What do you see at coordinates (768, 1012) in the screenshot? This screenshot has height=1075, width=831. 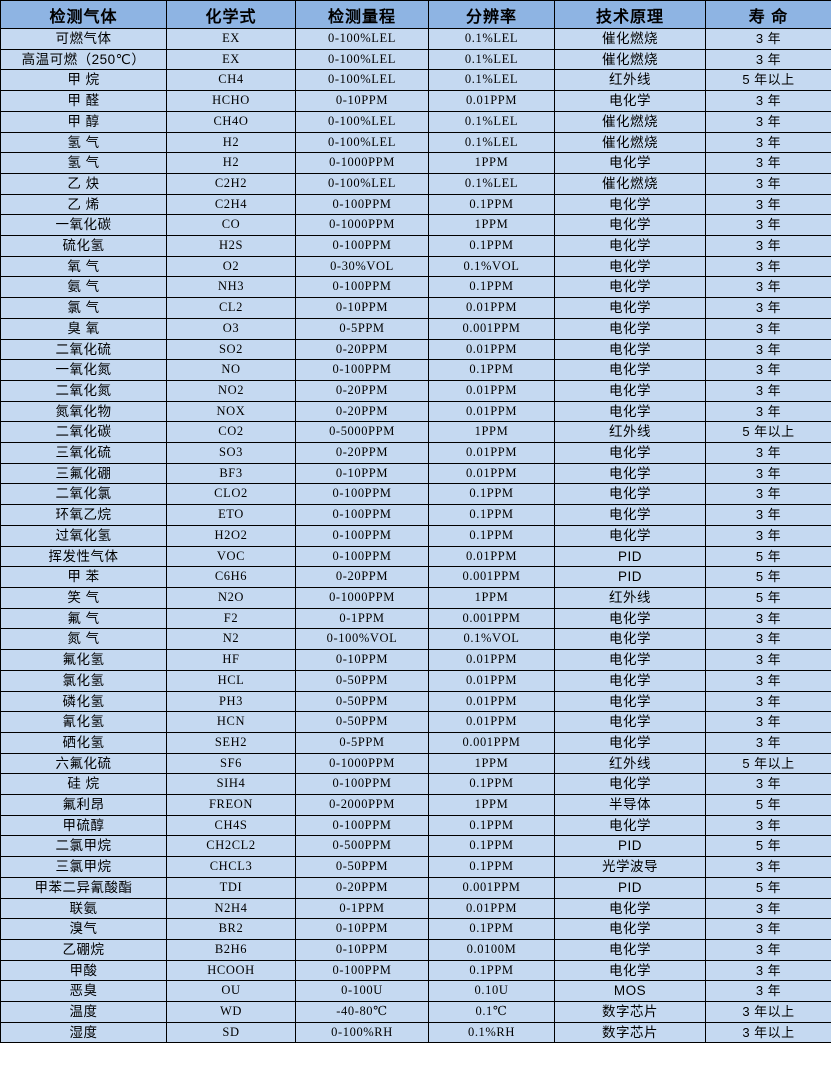 I see `cell-lifespan: 3 年以上` at bounding box center [768, 1012].